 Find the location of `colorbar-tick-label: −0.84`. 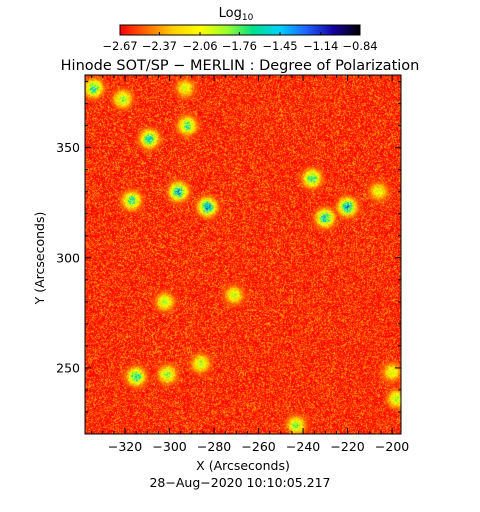

colorbar-tick-label: −0.84 is located at coordinates (359, 46).